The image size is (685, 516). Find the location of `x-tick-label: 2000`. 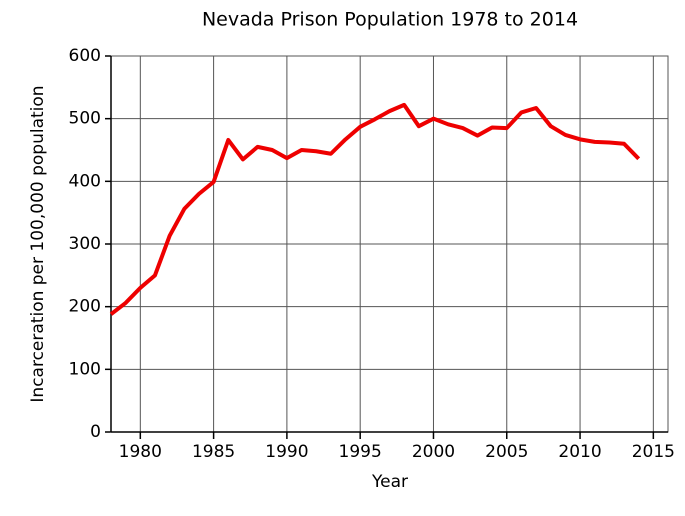

x-tick-label: 2000 is located at coordinates (433, 452).